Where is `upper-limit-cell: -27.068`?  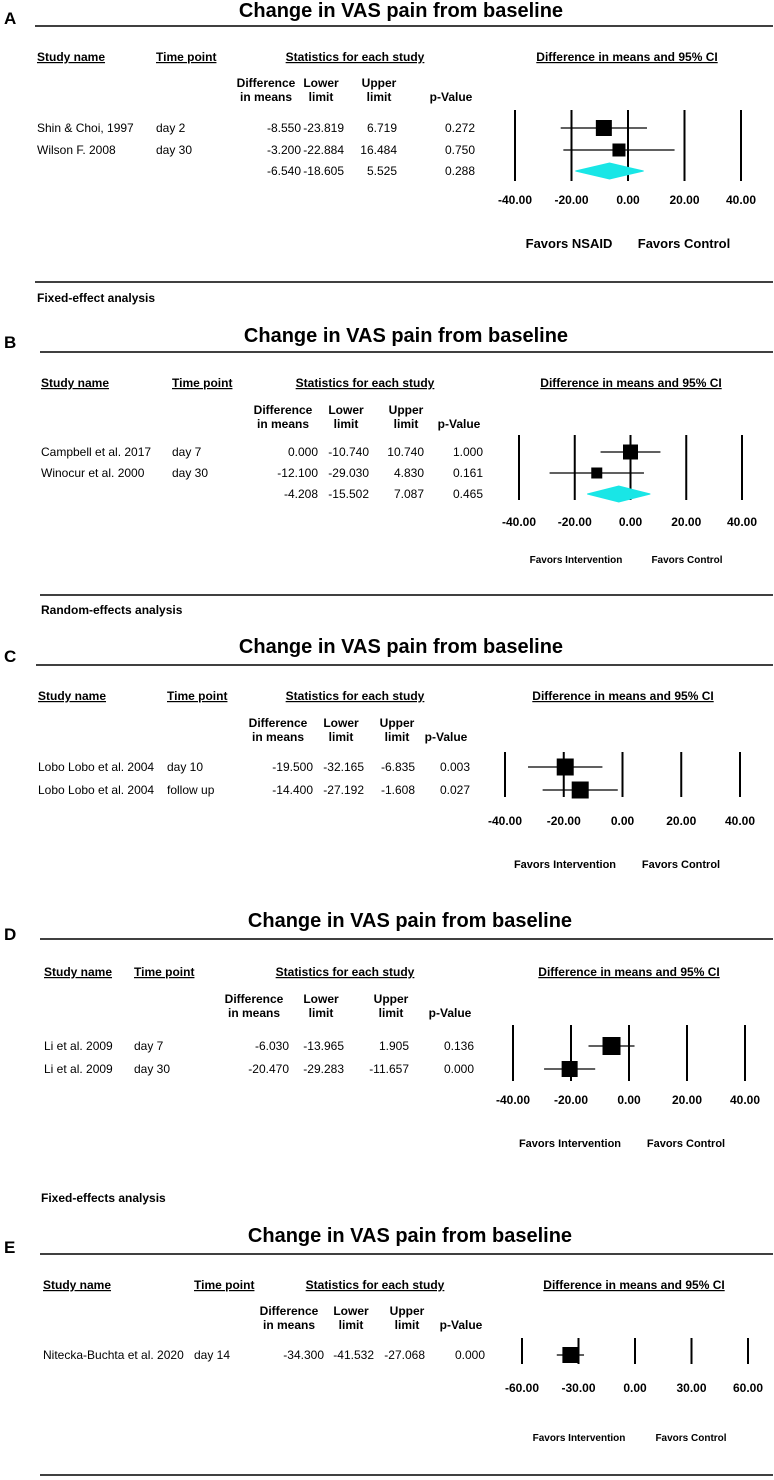
upper-limit-cell: -27.068 is located at coordinates (404, 1355).